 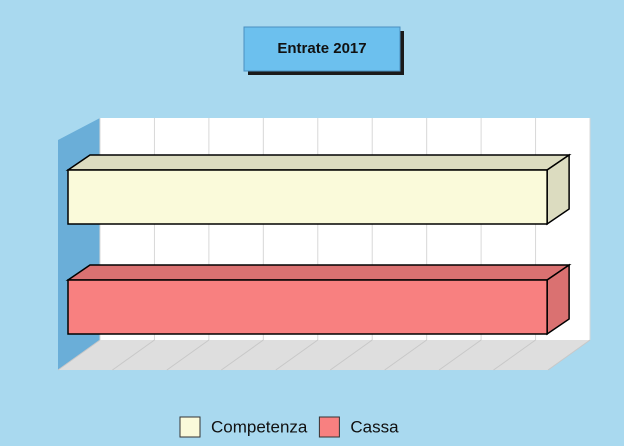 What do you see at coordinates (259, 426) in the screenshot?
I see `legend-label: Competenza` at bounding box center [259, 426].